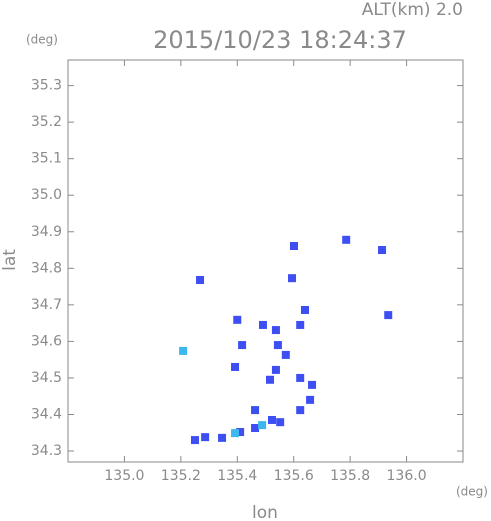 The height and width of the screenshot is (521, 491). What do you see at coordinates (407, 476) in the screenshot?
I see `x-tick-label: 136.0` at bounding box center [407, 476].